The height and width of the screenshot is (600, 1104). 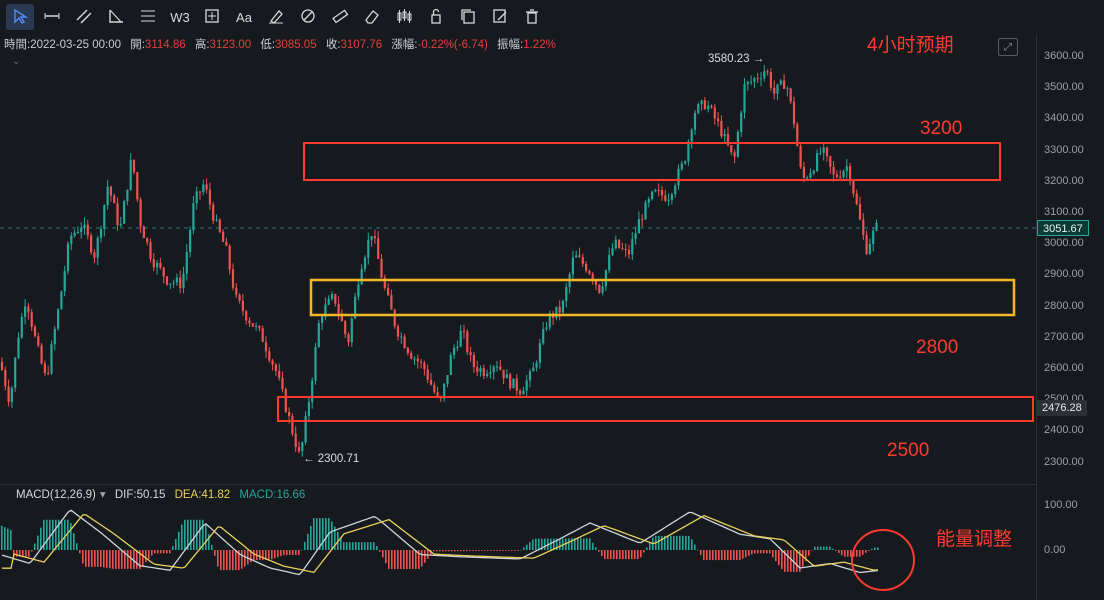 I want to click on copy-tool, so click(x=468, y=17).